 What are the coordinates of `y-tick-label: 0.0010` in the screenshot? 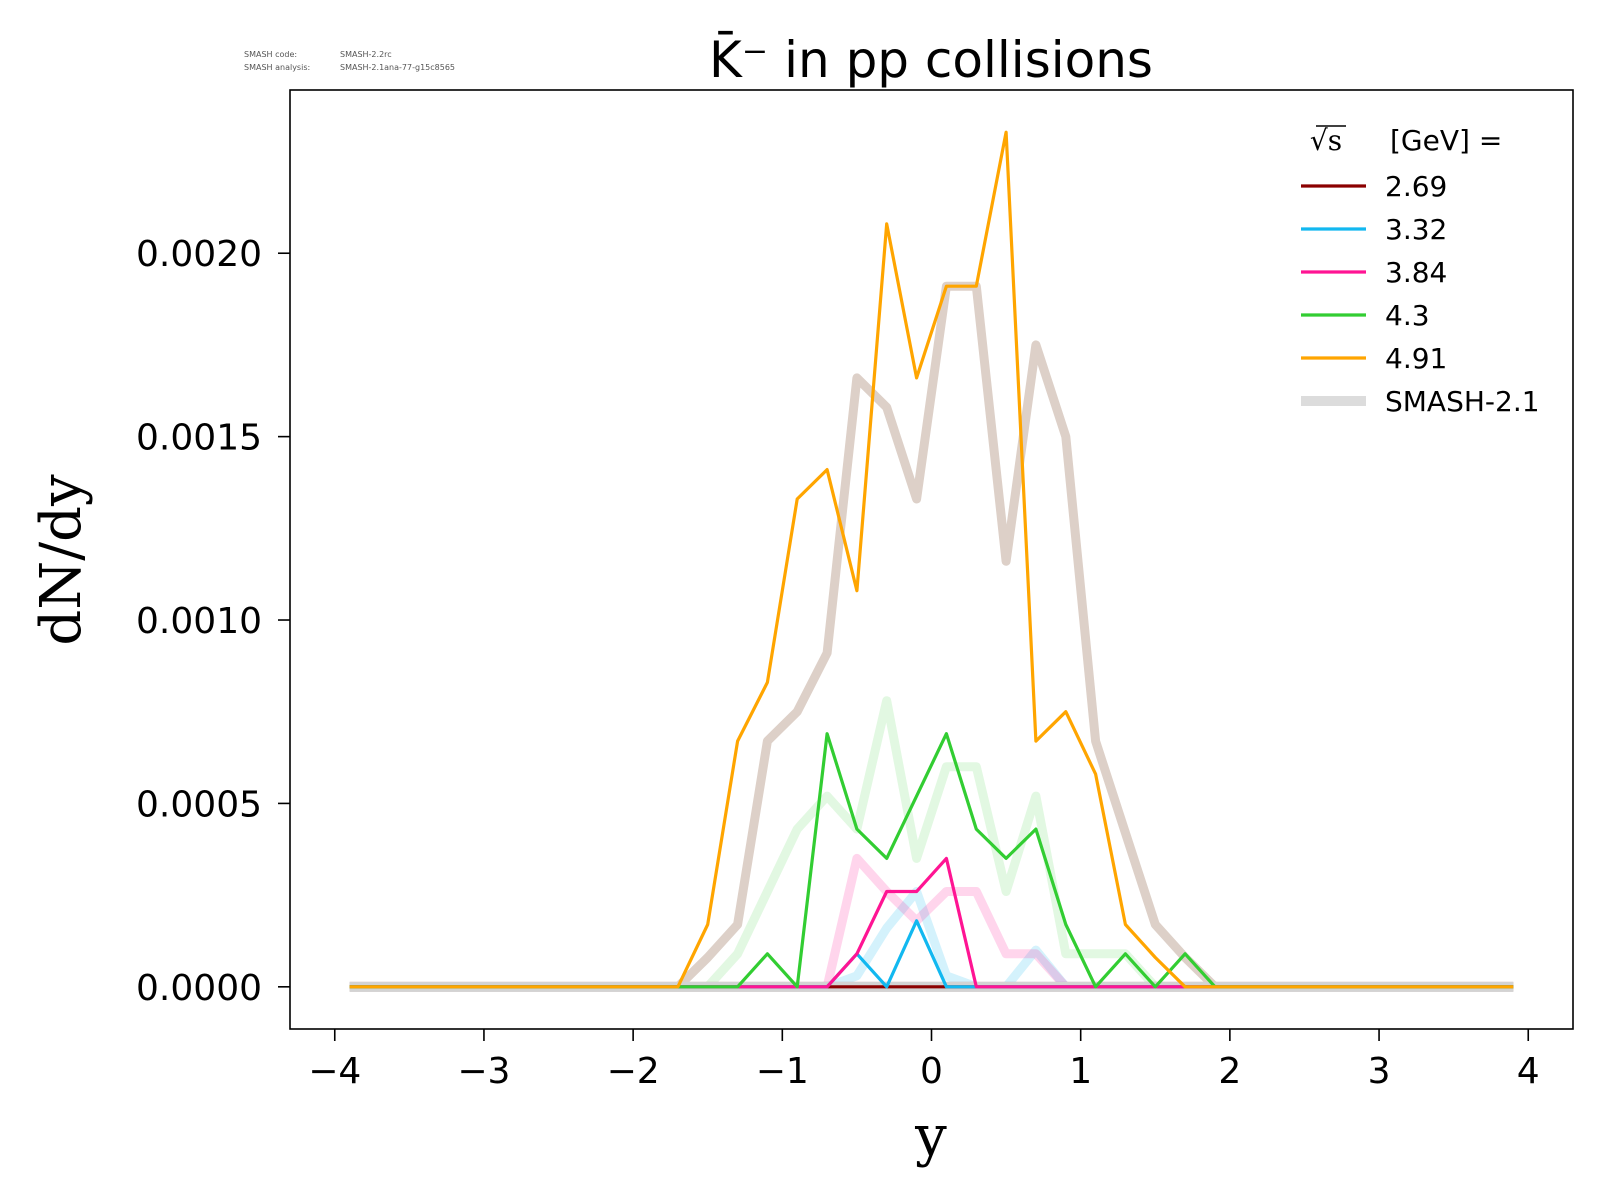 It's located at (199, 621).